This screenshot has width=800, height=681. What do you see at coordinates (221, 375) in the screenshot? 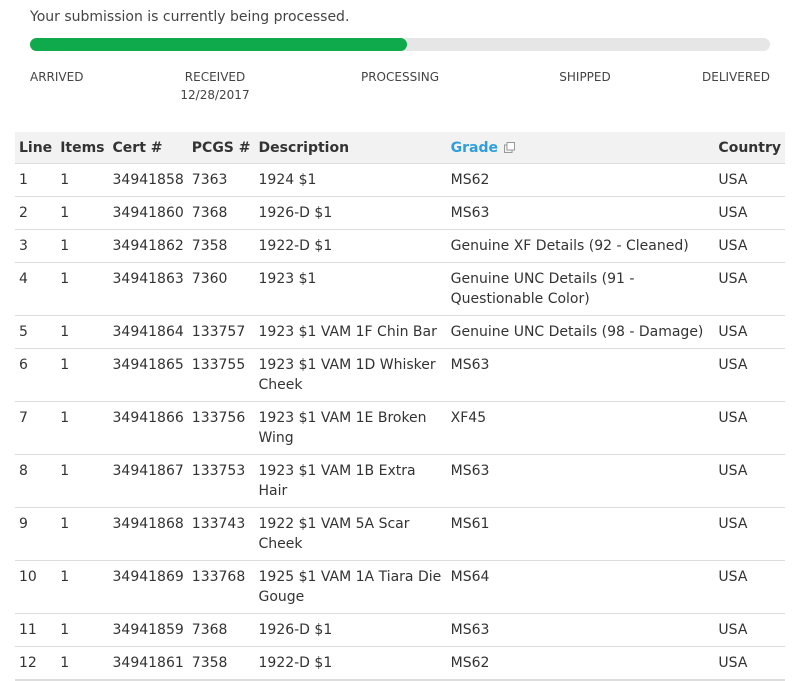
I see `cell-pcgs: 133755` at bounding box center [221, 375].